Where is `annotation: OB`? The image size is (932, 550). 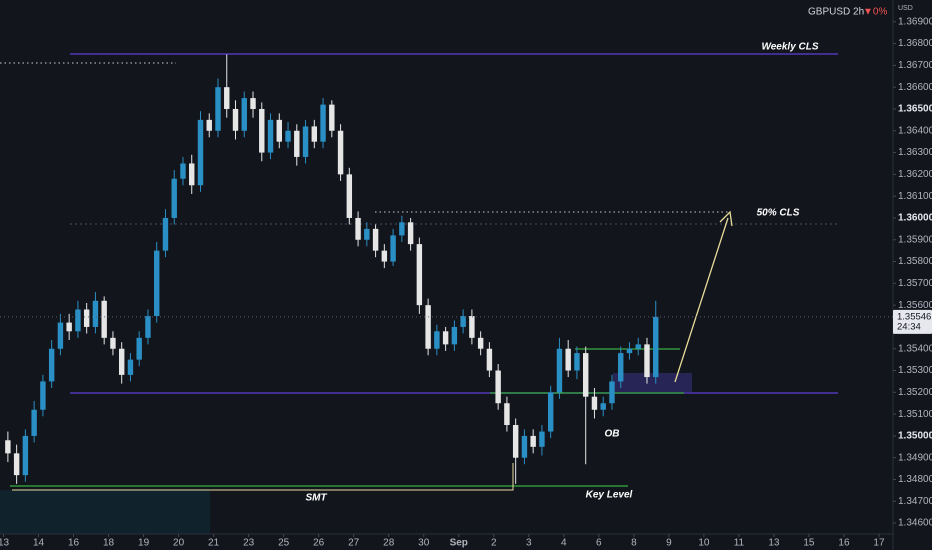
annotation: OB is located at coordinates (612, 434).